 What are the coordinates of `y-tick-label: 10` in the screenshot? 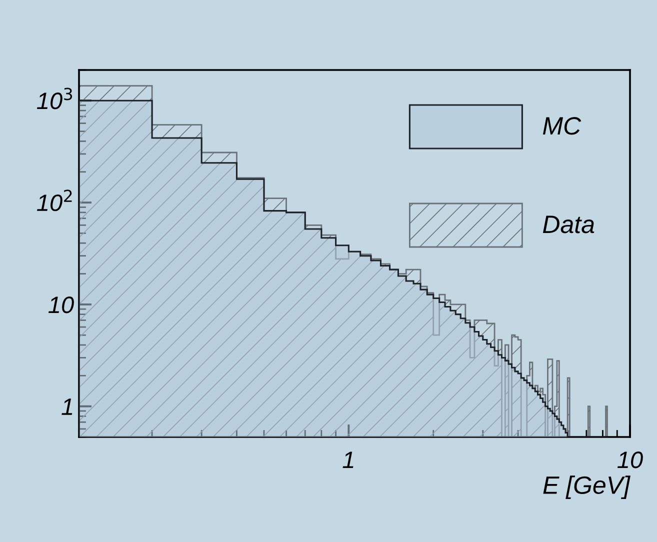 It's located at (61, 305).